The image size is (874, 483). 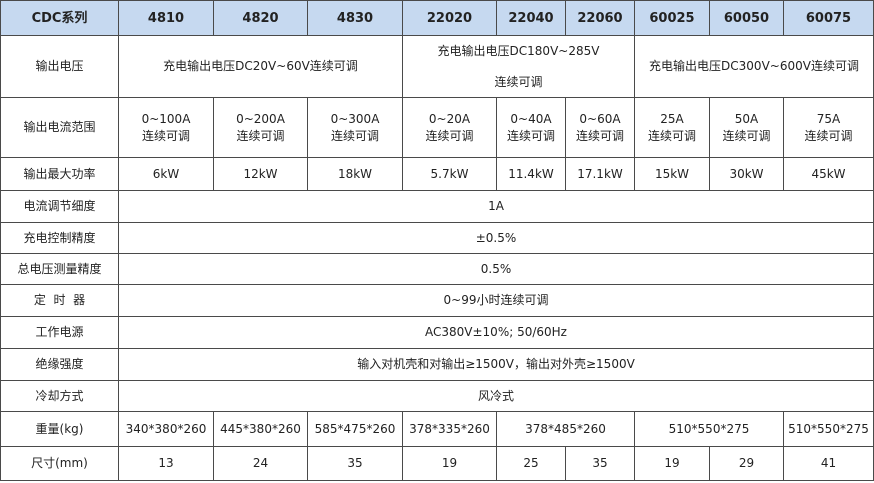 I want to click on cell-text: 378*335*260, so click(x=449, y=428).